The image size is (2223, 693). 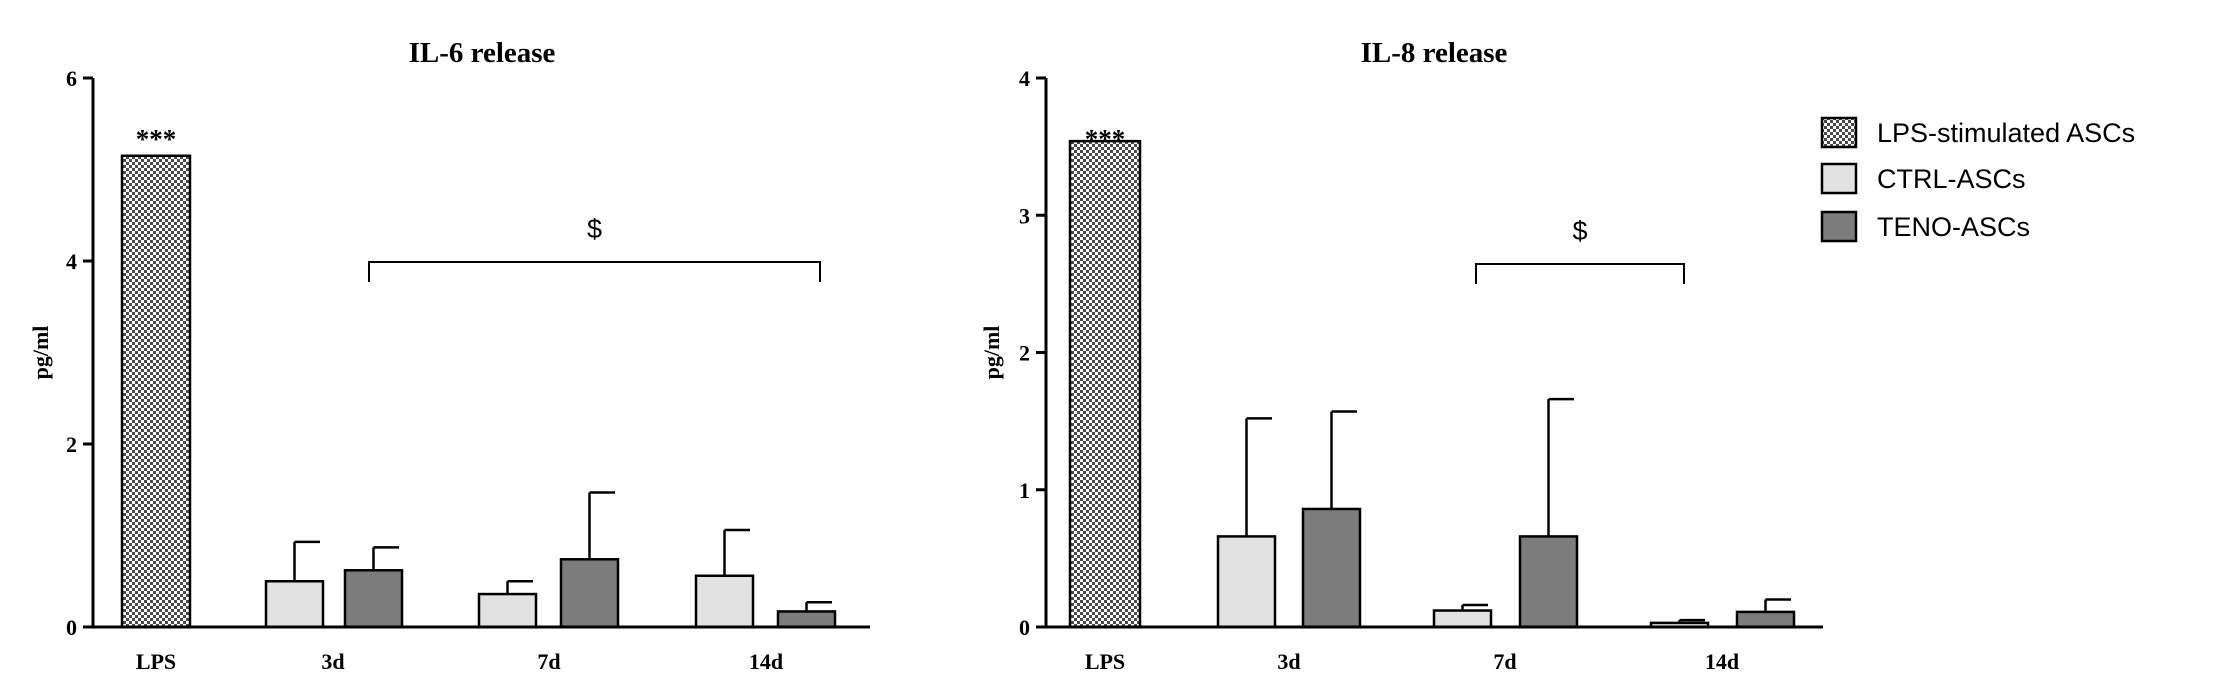 What do you see at coordinates (1839, 226) in the screenshot?
I see `legend-swatch-teno` at bounding box center [1839, 226].